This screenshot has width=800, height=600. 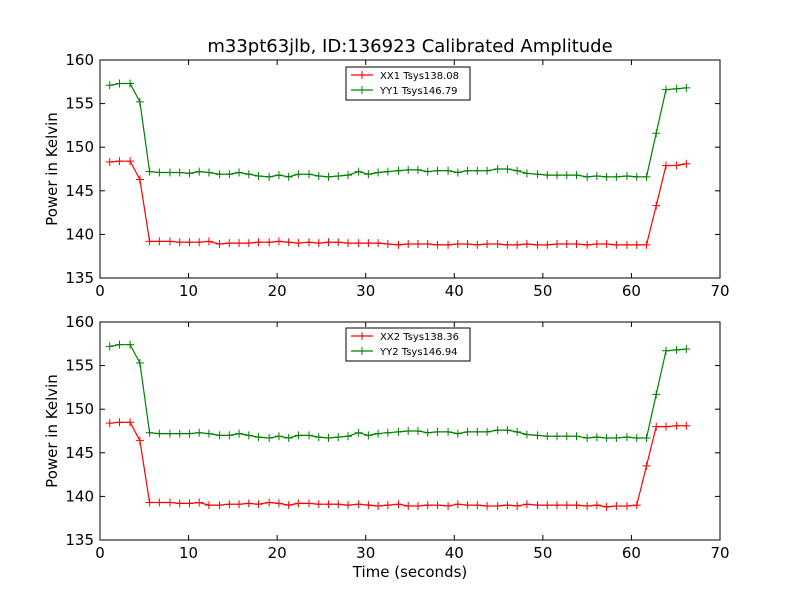 What do you see at coordinates (408, 344) in the screenshot?
I see `legend-box` at bounding box center [408, 344].